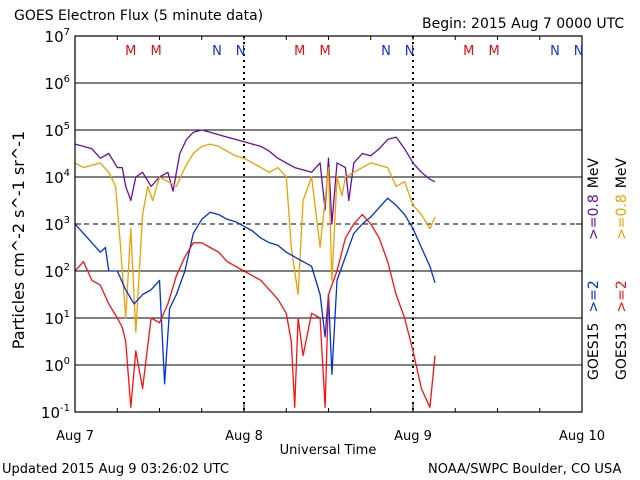  I want to click on x-tick-label: Aug 8, so click(244, 436).